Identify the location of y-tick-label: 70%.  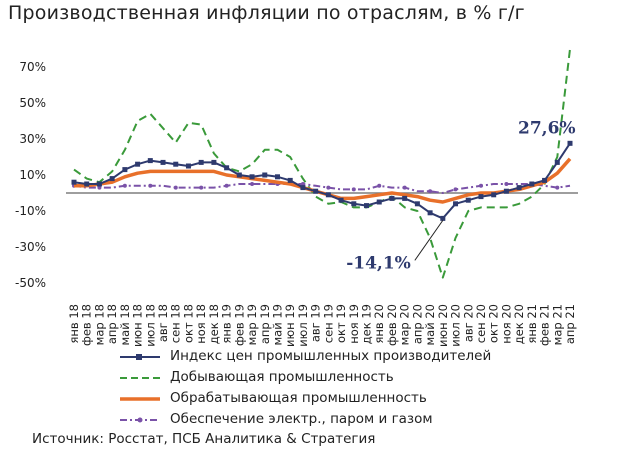
(32, 67).